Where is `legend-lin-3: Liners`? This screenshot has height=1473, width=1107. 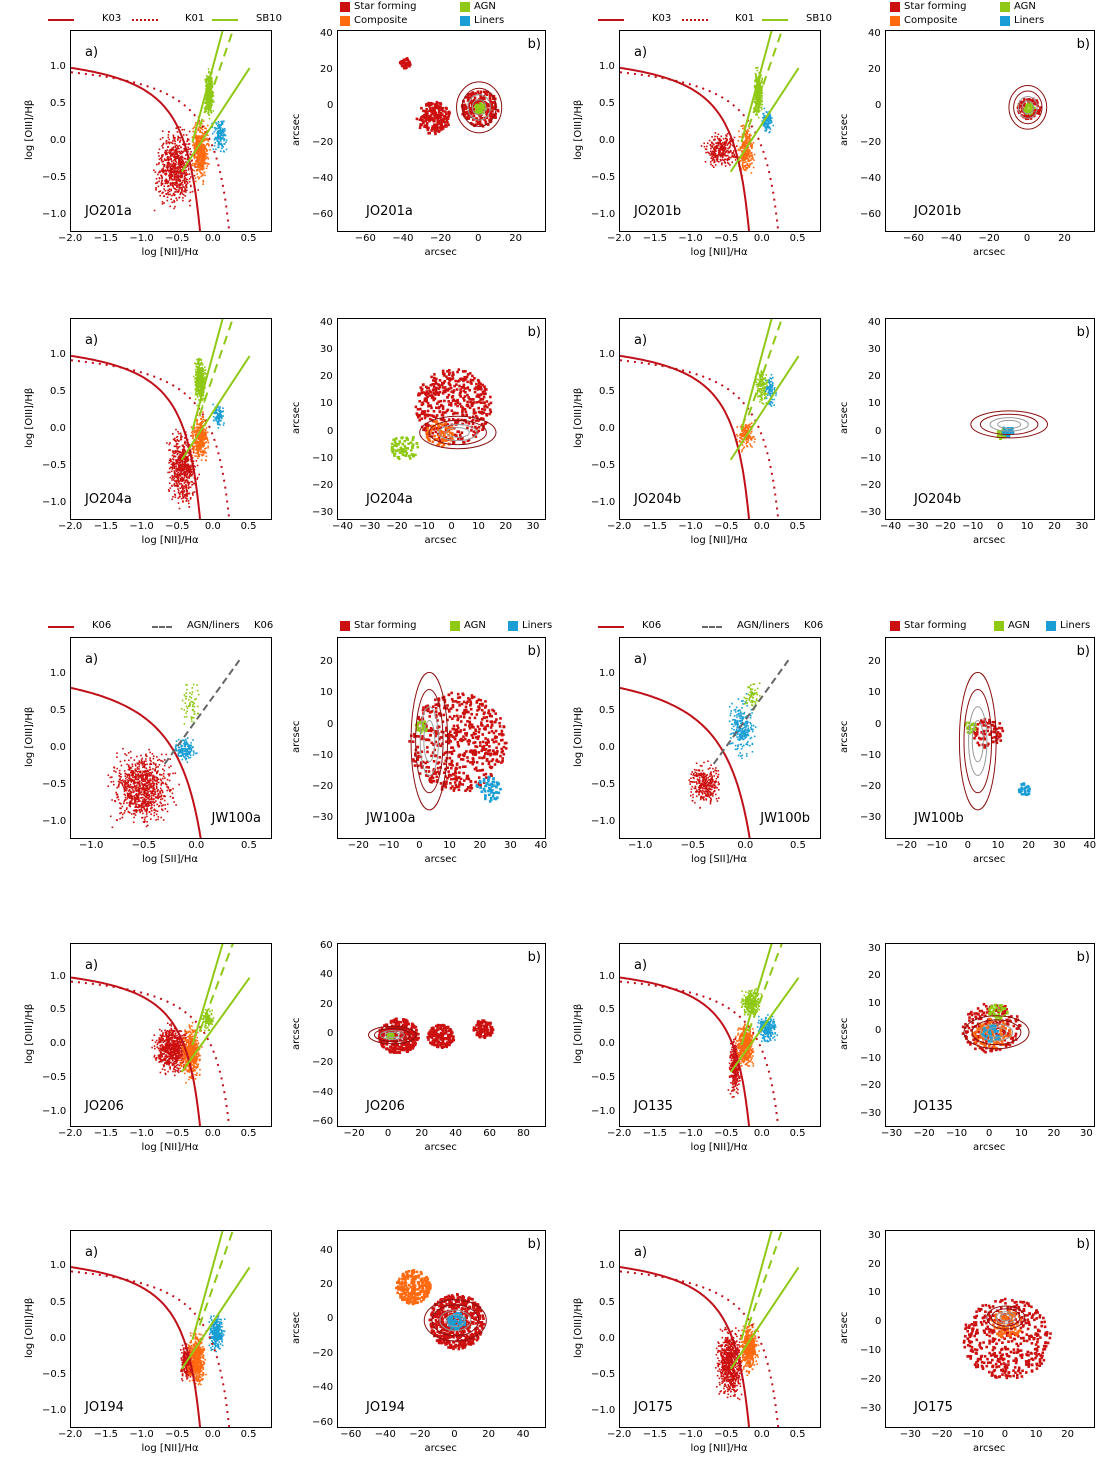
legend-lin-3: Liners is located at coordinates (537, 625).